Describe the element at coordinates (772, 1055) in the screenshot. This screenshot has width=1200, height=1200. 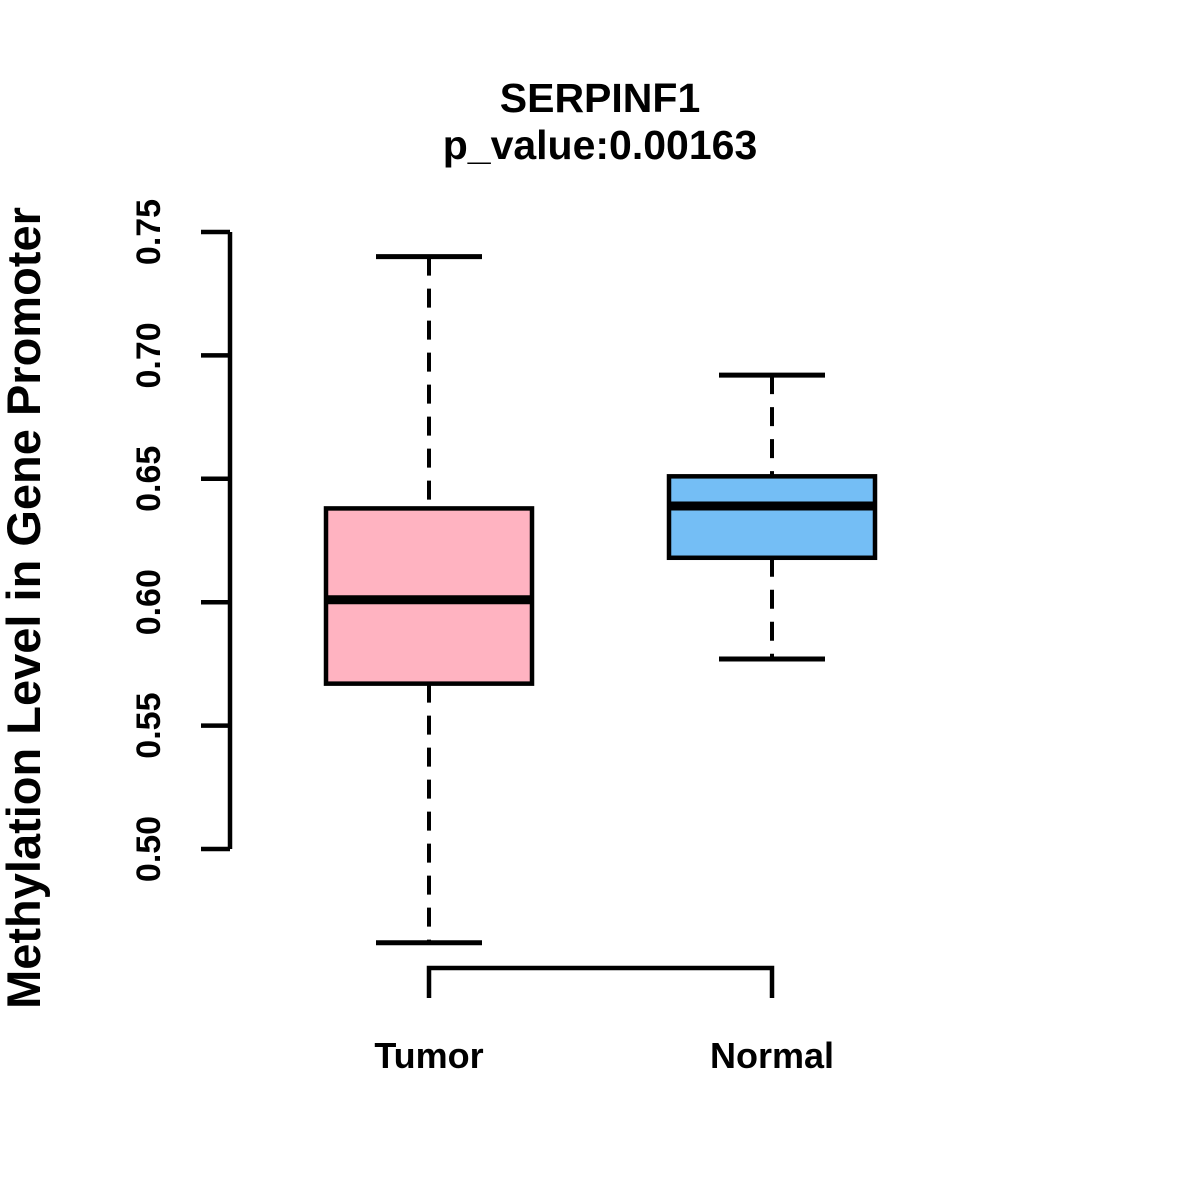
I see `x-tick-label-normal: Normal` at that location.